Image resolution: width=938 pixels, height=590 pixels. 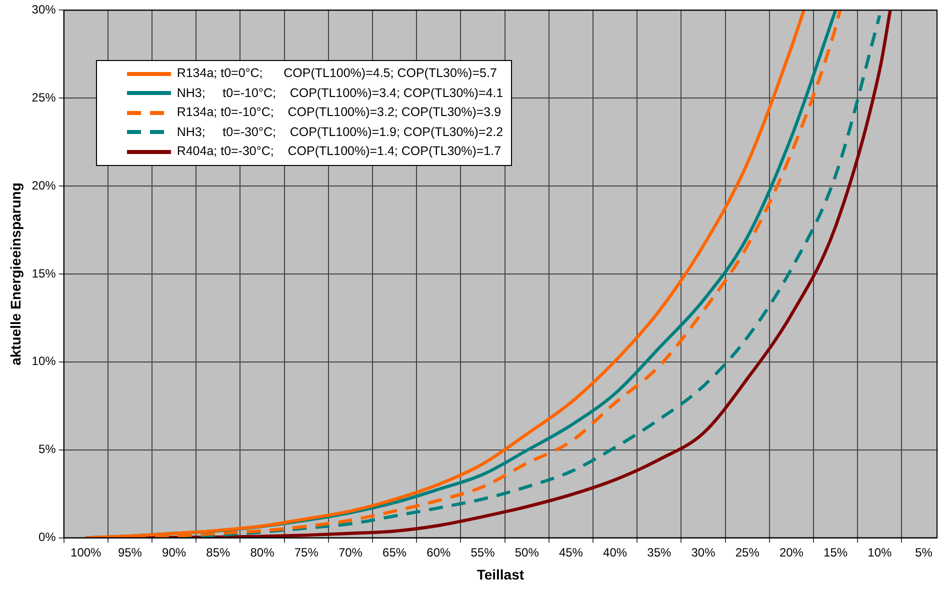 What do you see at coordinates (218, 552) in the screenshot?
I see `x-tick-label: 85%` at bounding box center [218, 552].